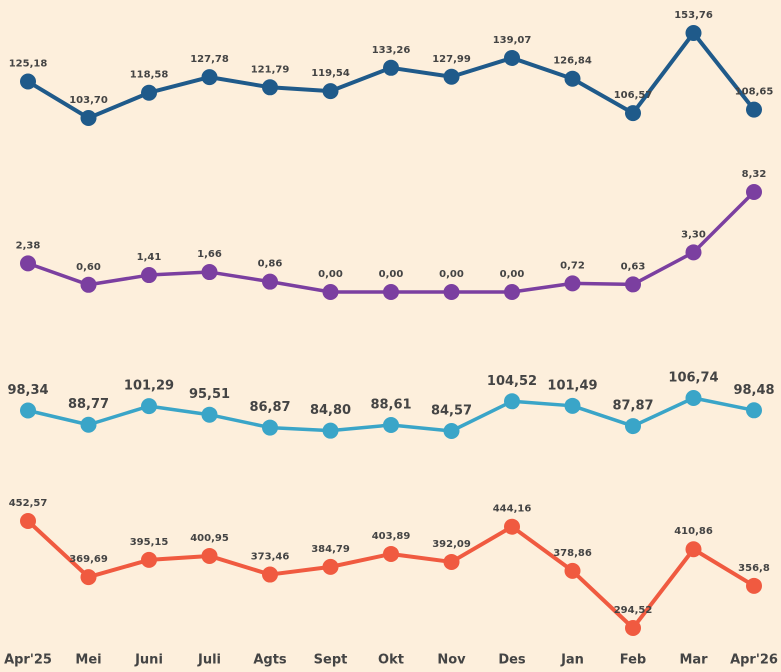  What do you see at coordinates (754, 568) in the screenshot?
I see `value-label: 356,8` at bounding box center [754, 568].